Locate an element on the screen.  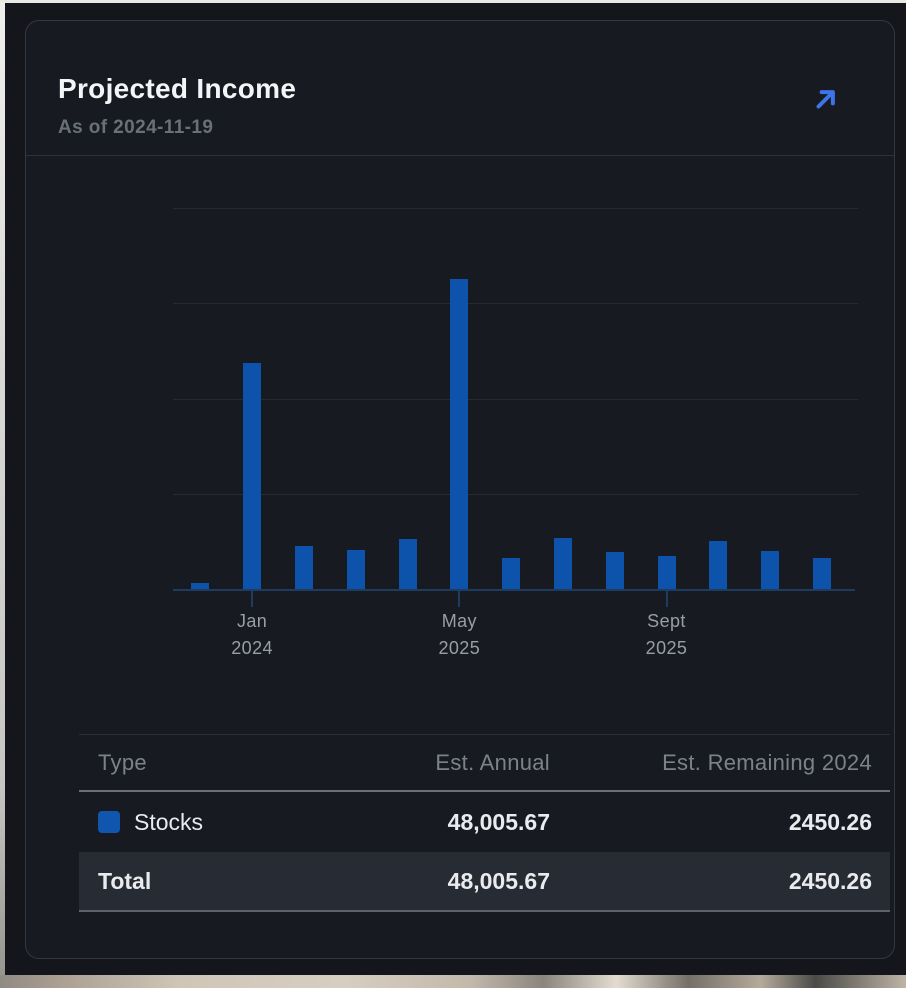
card-title: Projected Income is located at coordinates (177, 88).